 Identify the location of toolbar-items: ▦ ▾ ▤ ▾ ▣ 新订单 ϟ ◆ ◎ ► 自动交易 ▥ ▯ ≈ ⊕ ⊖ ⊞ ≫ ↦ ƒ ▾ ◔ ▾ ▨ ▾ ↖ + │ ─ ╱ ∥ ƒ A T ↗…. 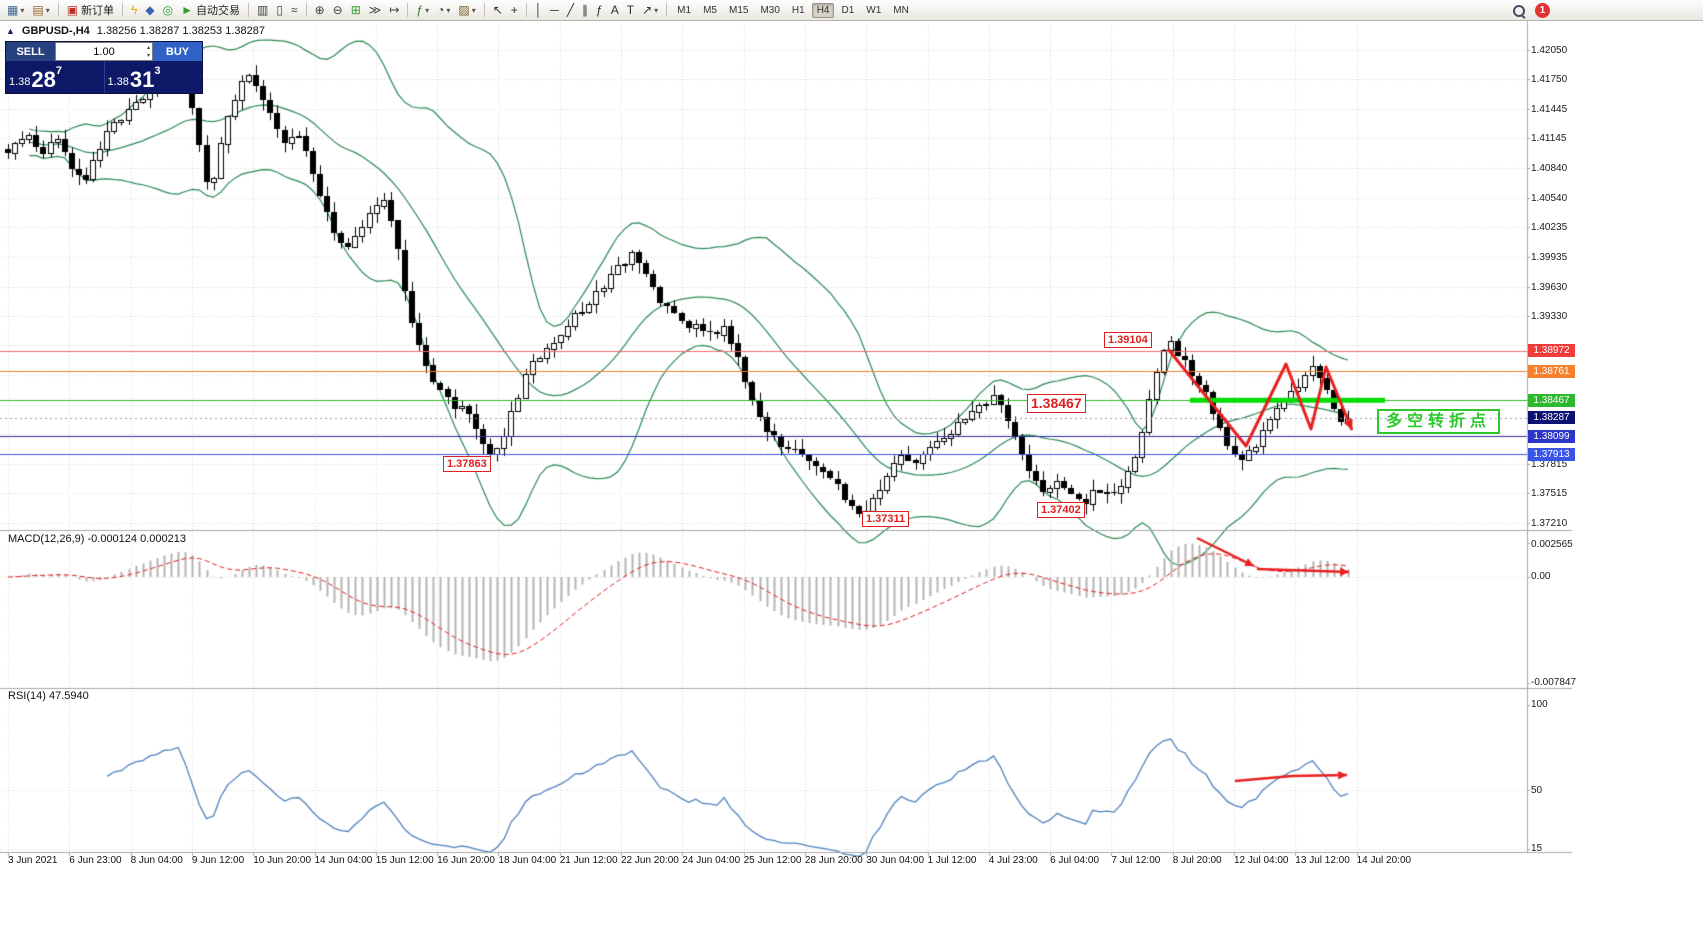
(459, 10).